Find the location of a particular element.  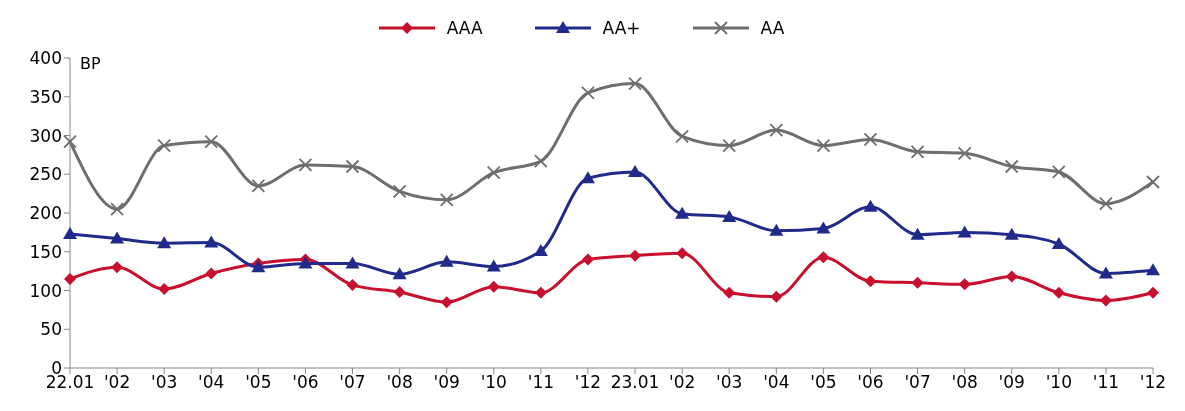

y-axis-title: BP is located at coordinates (90, 64).